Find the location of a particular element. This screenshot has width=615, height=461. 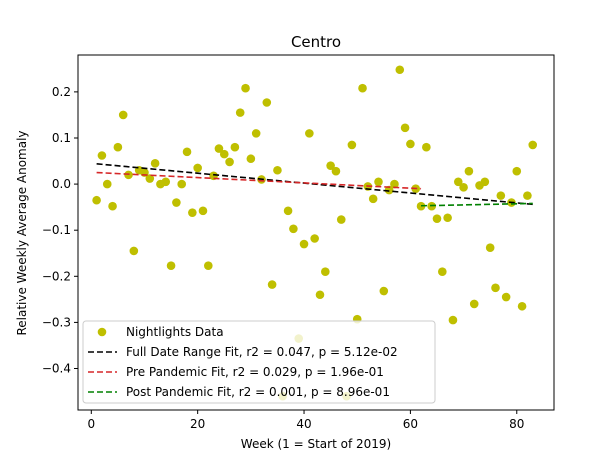

legend-marker-nightlights is located at coordinates (102, 332).